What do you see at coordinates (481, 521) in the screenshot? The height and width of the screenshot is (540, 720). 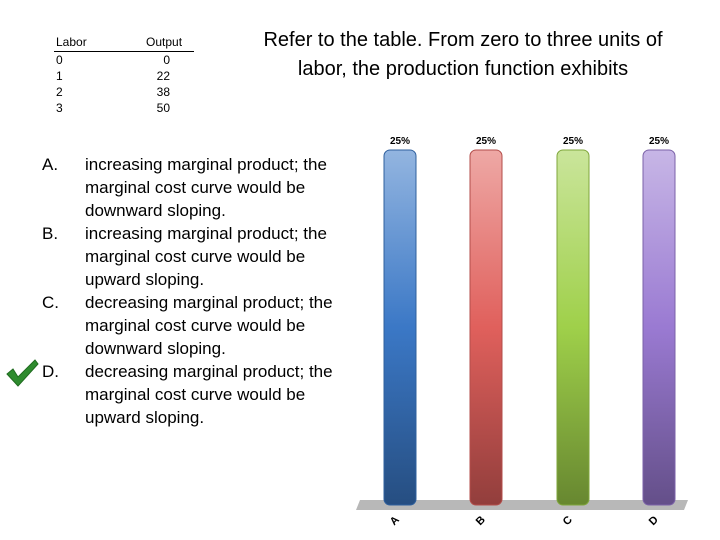 I see `category-label: B` at bounding box center [481, 521].